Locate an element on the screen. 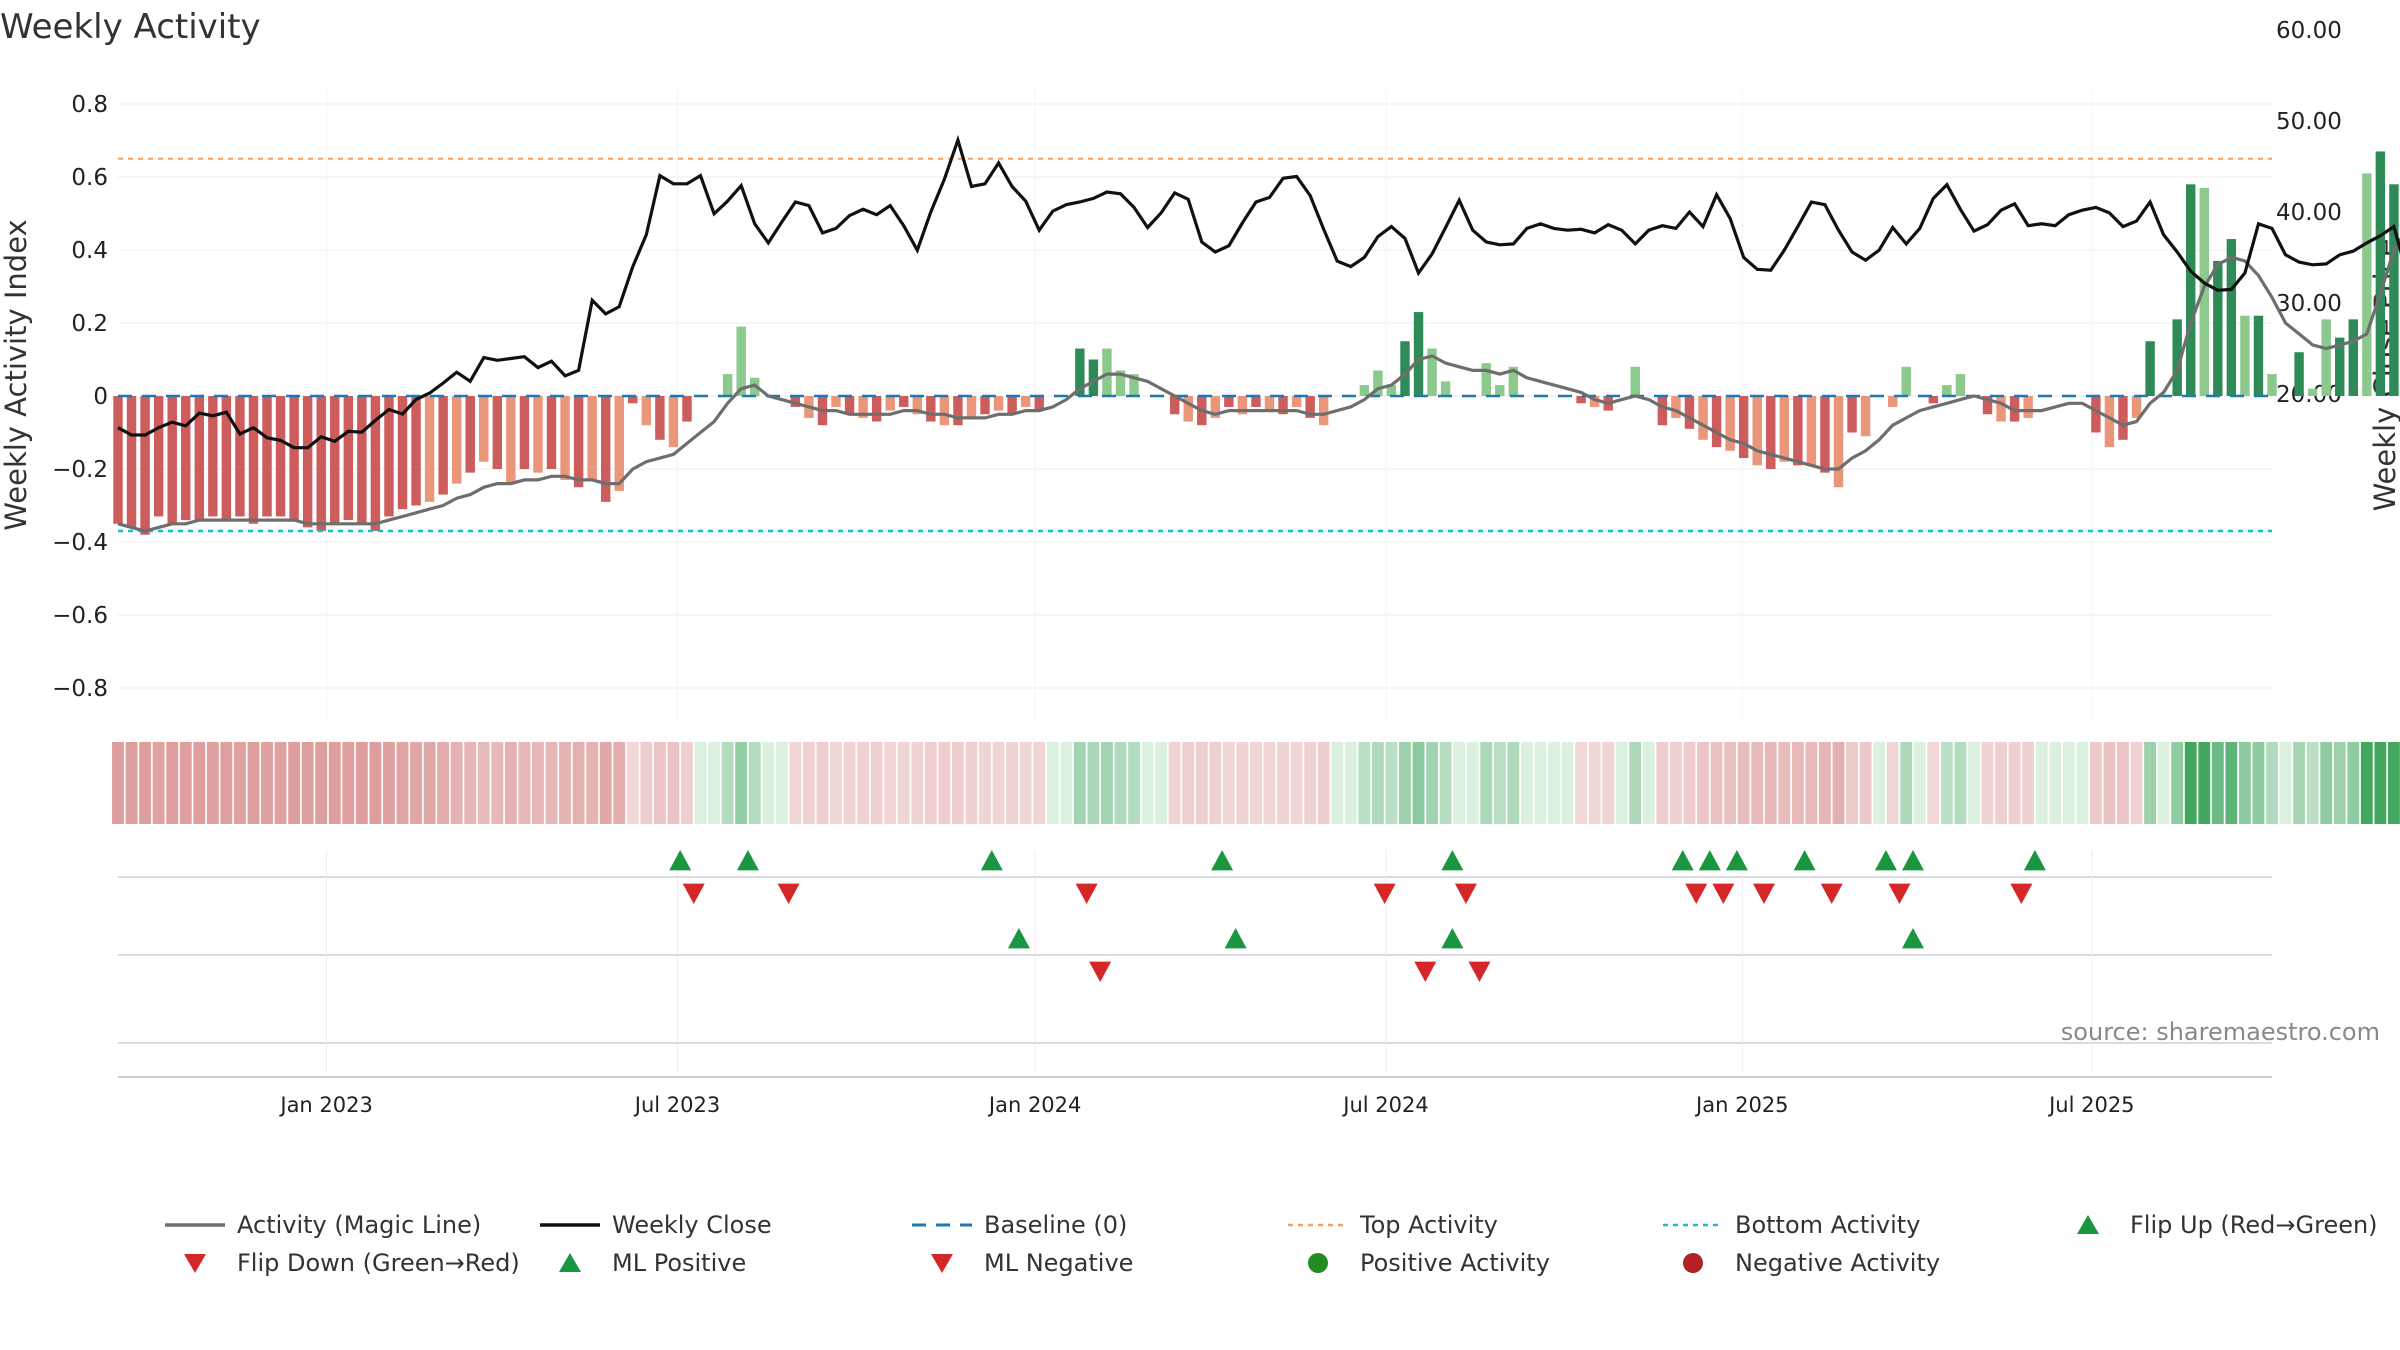 This screenshot has height=1350, width=2400. left-tick-label: −0.8 is located at coordinates (80, 689).